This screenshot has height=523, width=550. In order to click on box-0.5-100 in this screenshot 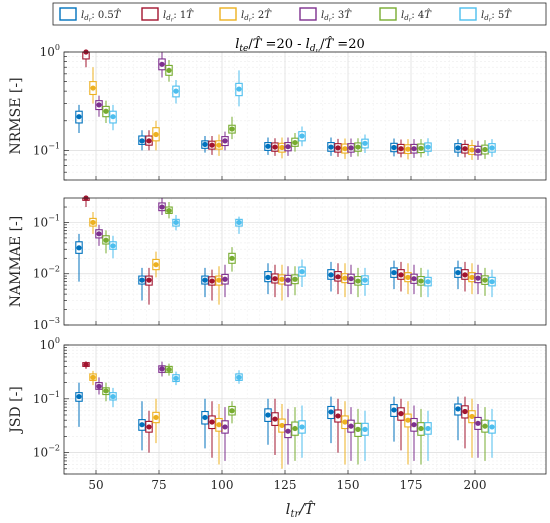, I will do `click(205, 423)`.